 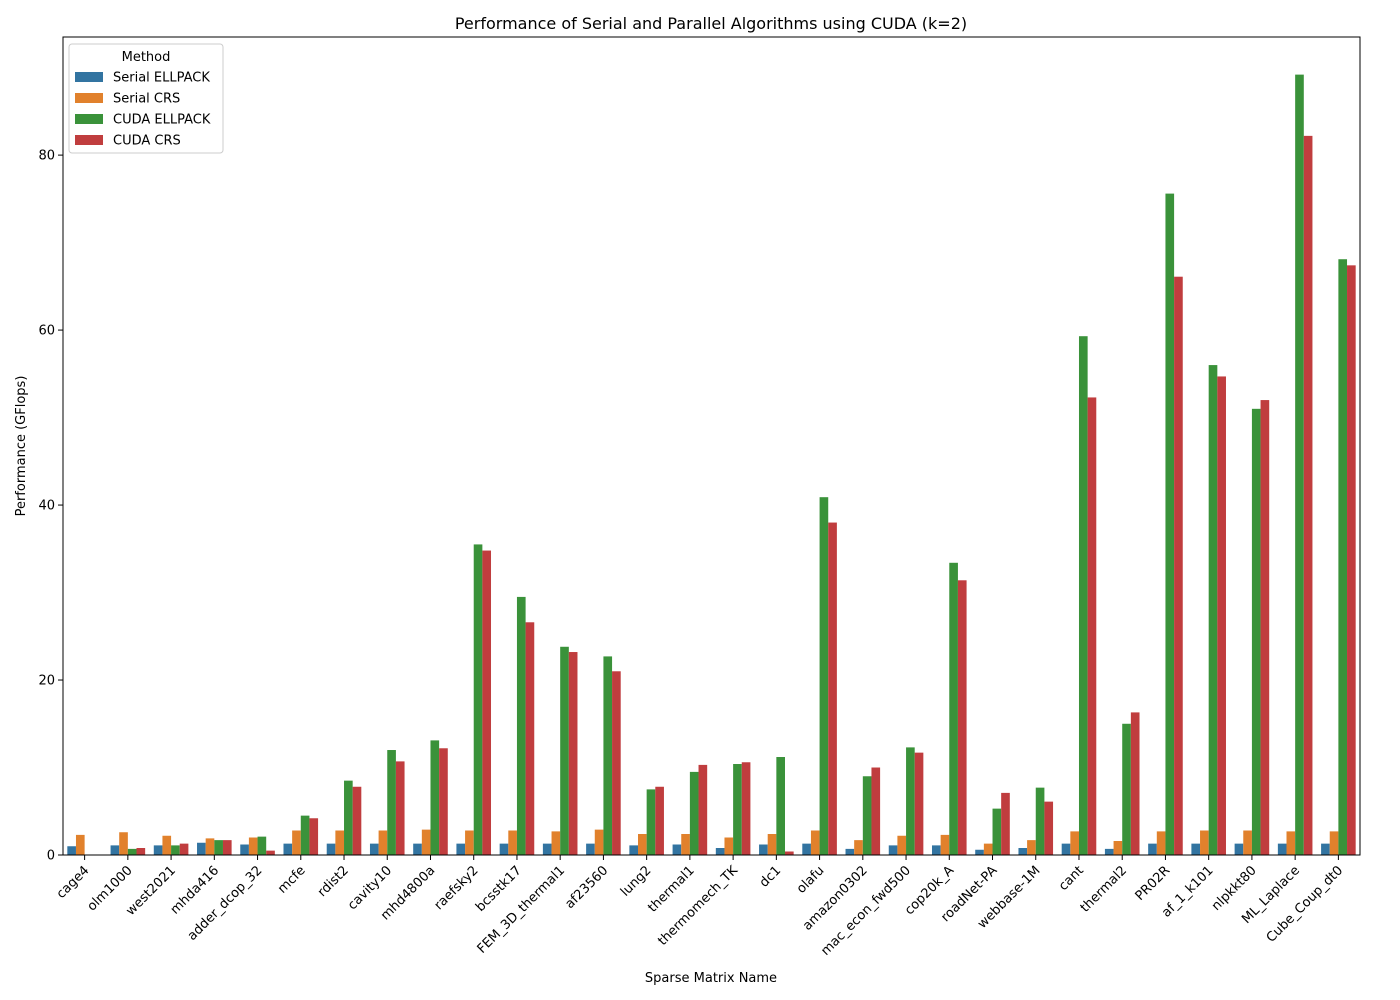 What do you see at coordinates (770, 876) in the screenshot?
I see `x-tick-label: dc1` at bounding box center [770, 876].